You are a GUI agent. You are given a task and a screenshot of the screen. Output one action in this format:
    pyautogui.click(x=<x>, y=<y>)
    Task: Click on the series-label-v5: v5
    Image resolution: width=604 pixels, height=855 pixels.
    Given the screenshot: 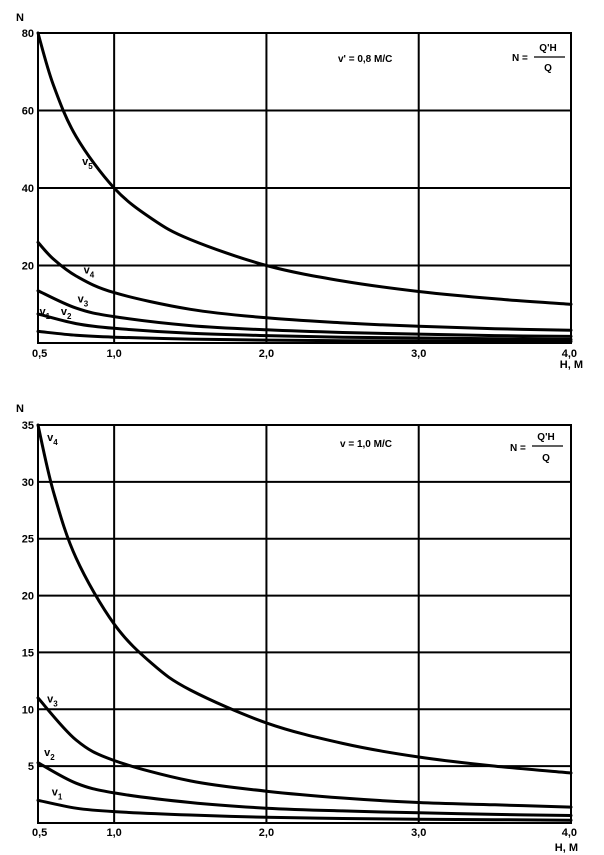 What is the action you would take?
    pyautogui.click(x=87, y=163)
    